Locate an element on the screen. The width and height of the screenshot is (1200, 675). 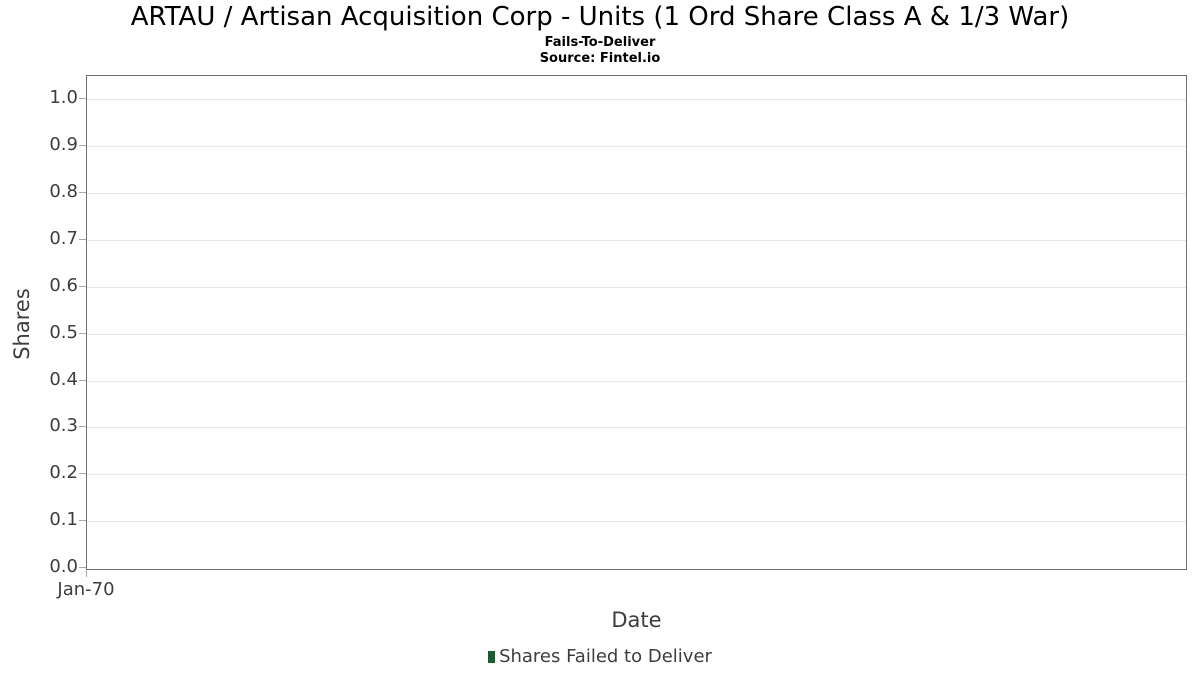
gridline-y-0.2 is located at coordinates (636, 475).